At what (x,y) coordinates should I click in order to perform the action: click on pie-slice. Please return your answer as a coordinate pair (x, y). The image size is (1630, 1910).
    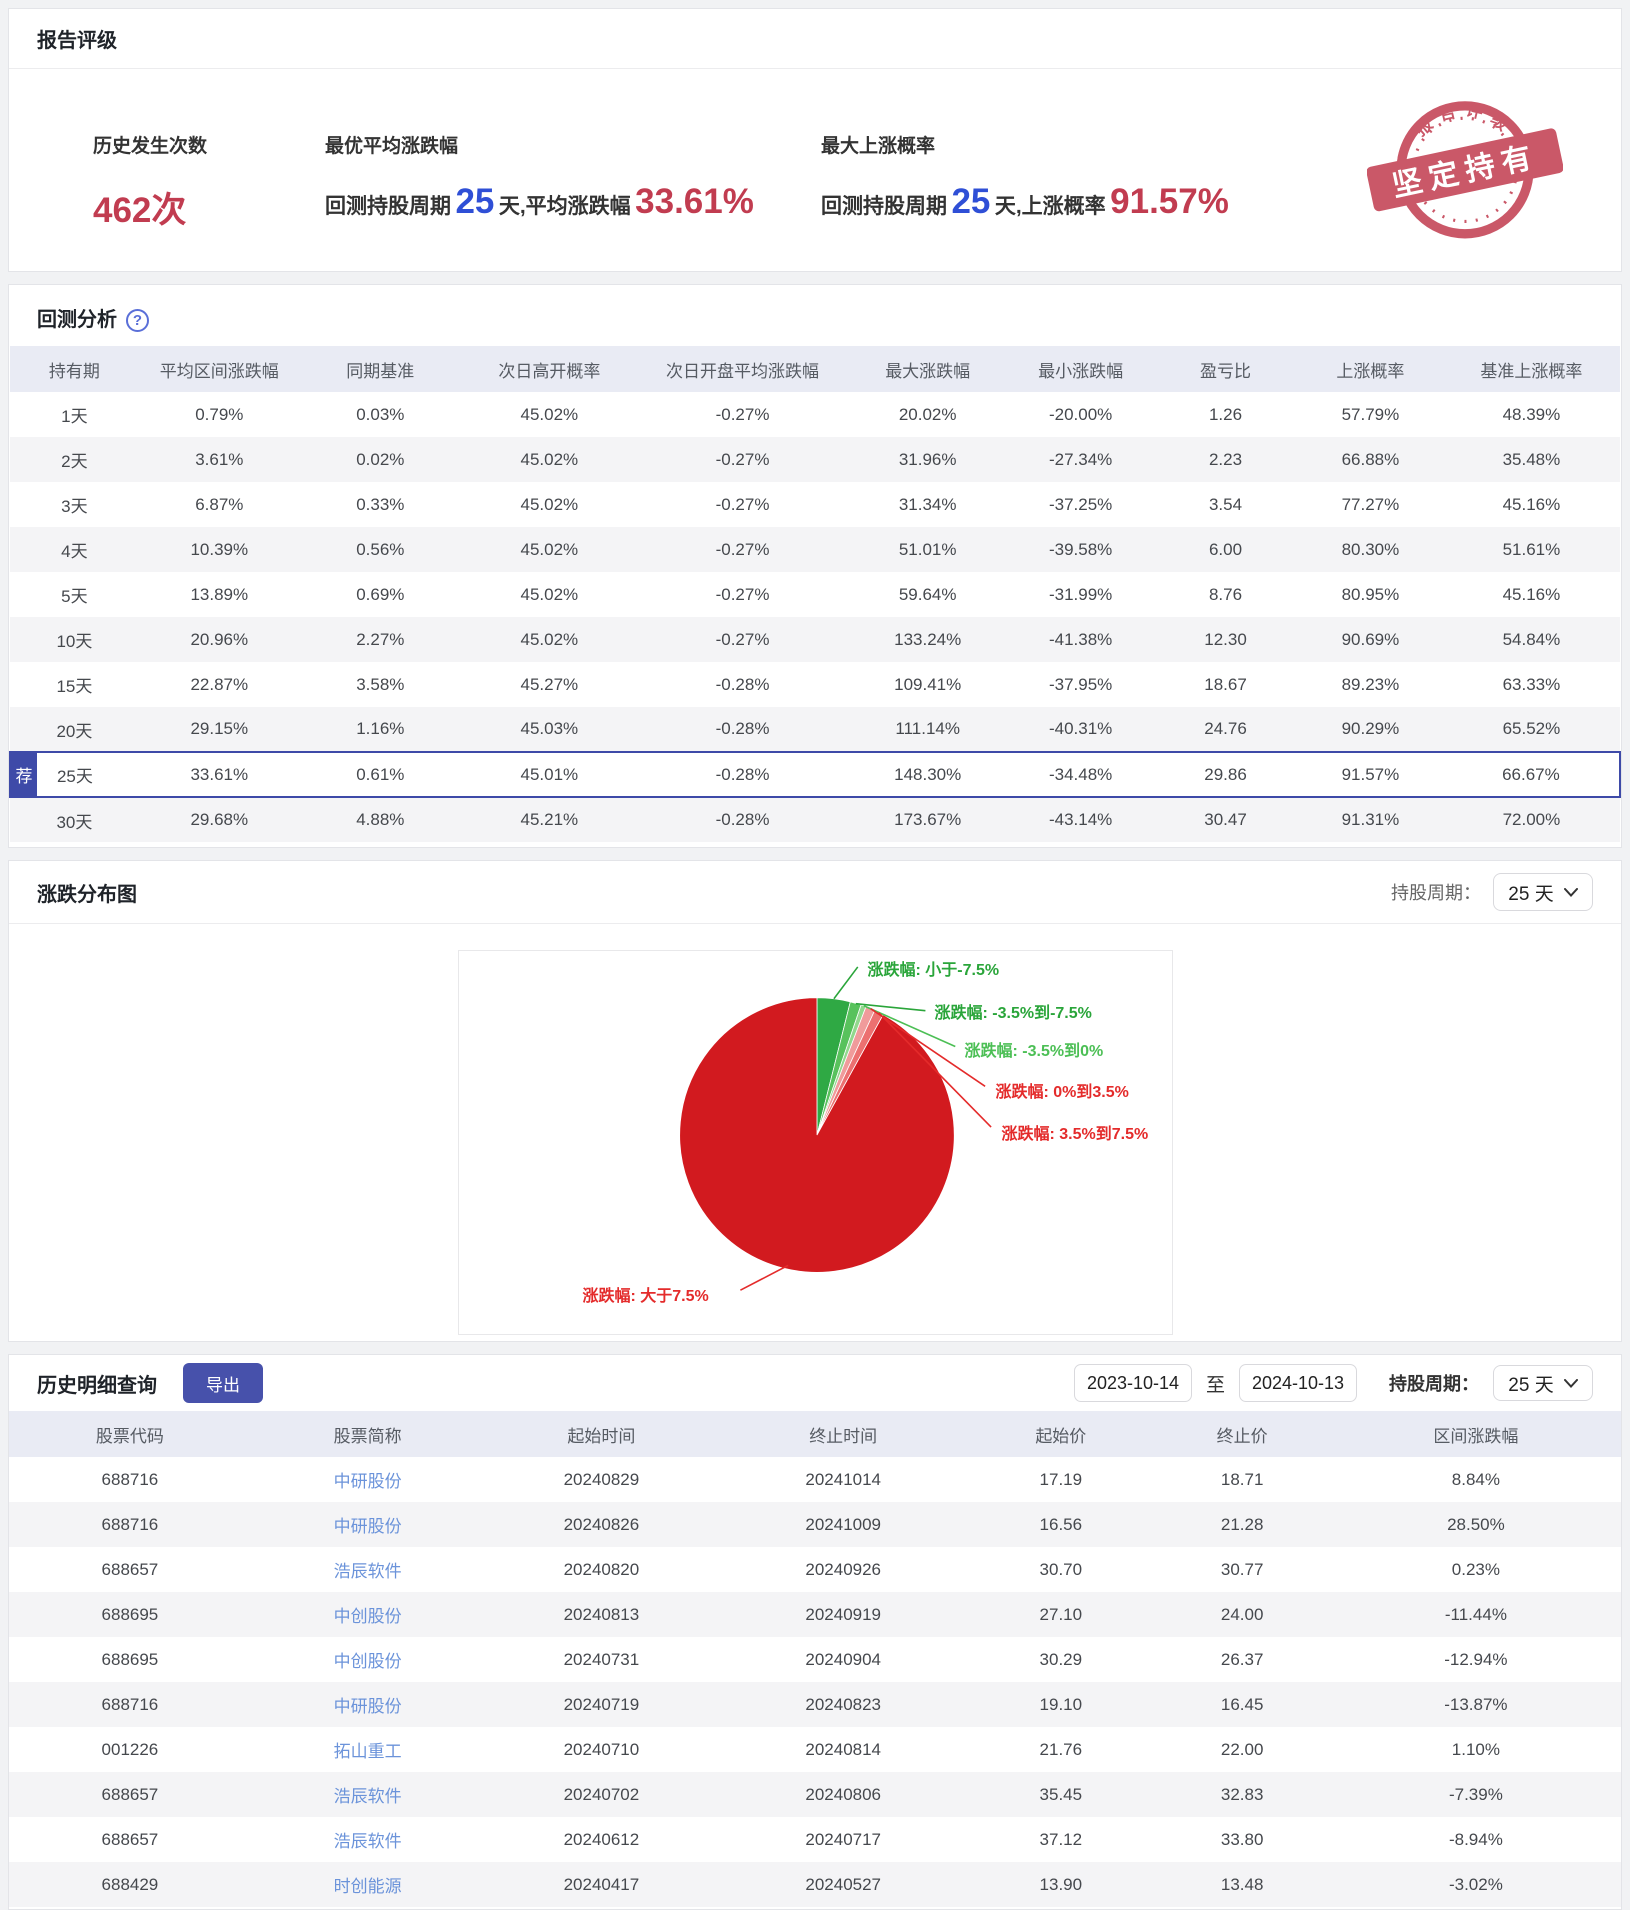
    Looking at the image, I should click on (816, 1135).